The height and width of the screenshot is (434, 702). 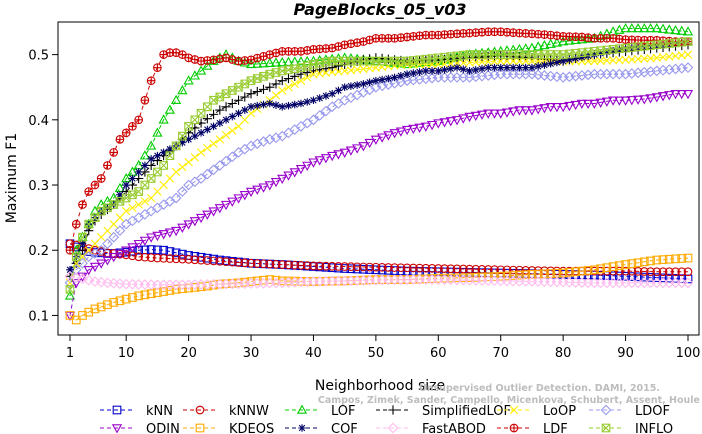 I want to click on legend-item-inflo: INFLO, so click(x=631, y=428).